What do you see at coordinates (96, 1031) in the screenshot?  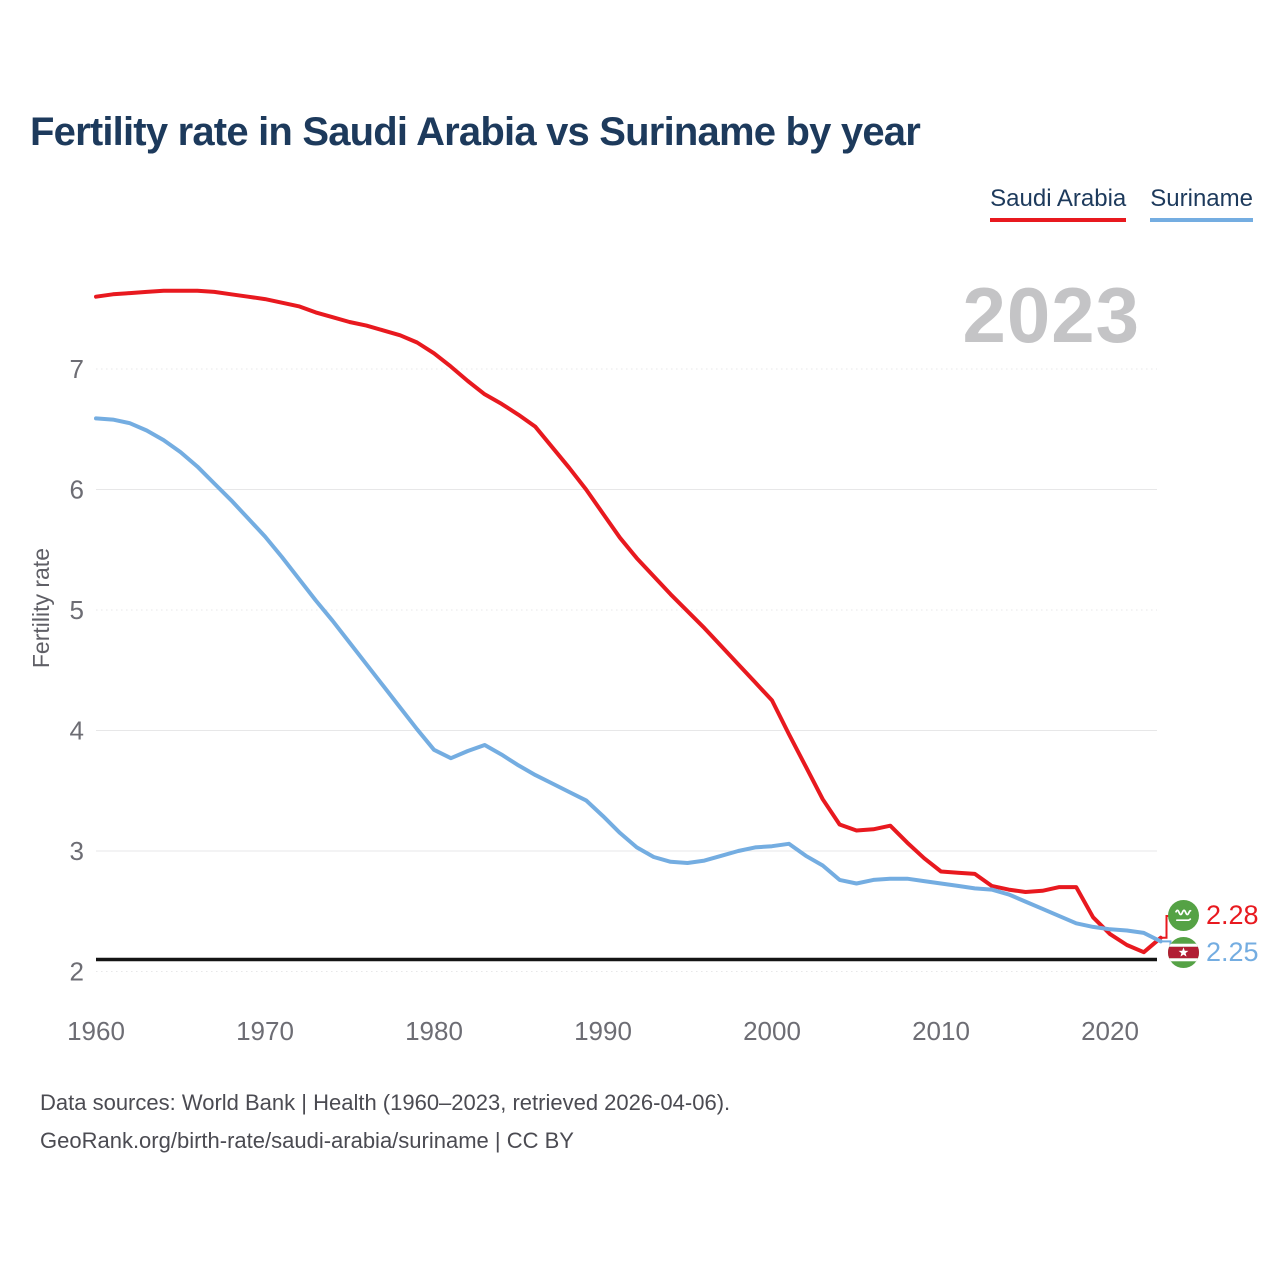 I see `x-tick-label: 1960` at bounding box center [96, 1031].